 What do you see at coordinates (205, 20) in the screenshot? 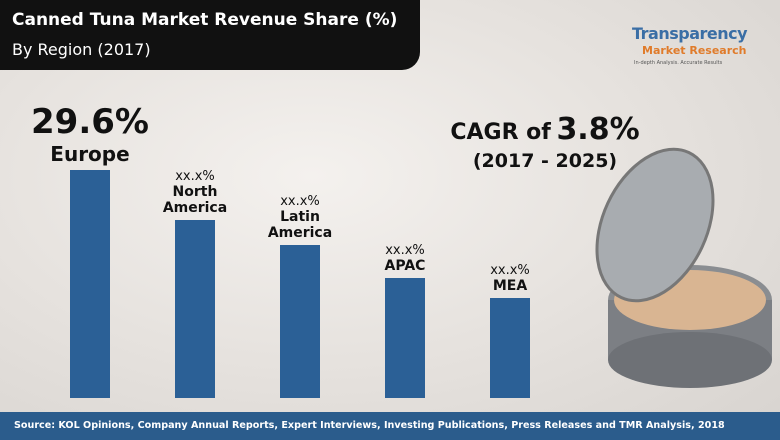
I see `chart-title: Canned Tuna Market Revenue Share (%)` at bounding box center [205, 20].